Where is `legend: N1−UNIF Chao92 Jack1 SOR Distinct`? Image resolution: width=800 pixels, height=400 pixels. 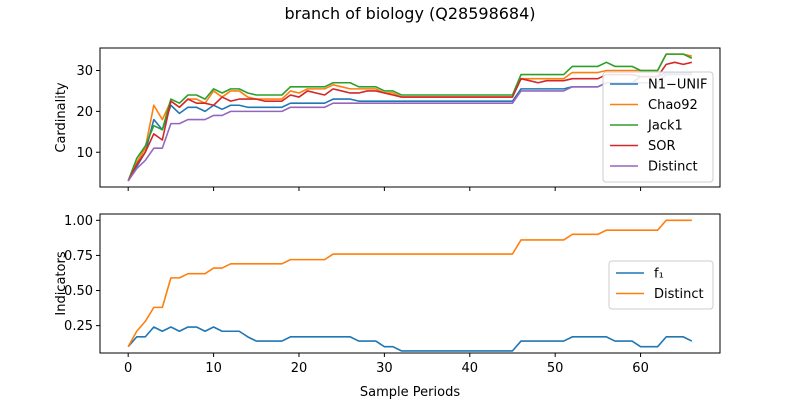 legend: N1−UNIF Chao92 Jack1 SOR Distinct is located at coordinates (658, 127).